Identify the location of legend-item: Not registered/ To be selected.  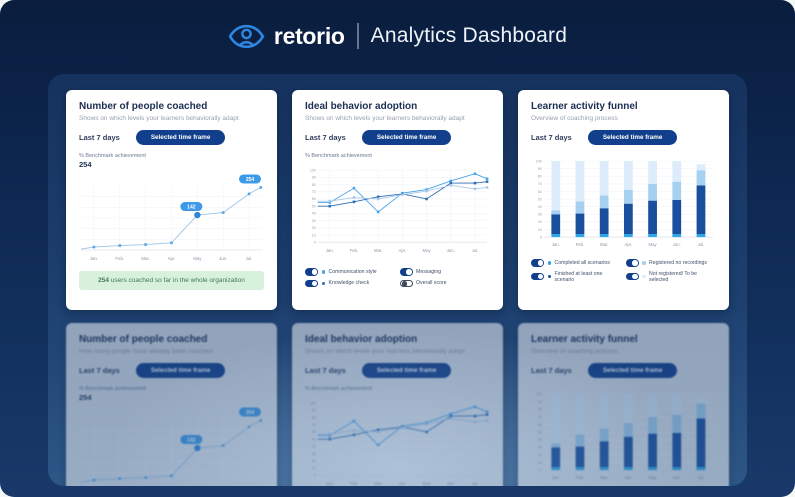
(671, 277).